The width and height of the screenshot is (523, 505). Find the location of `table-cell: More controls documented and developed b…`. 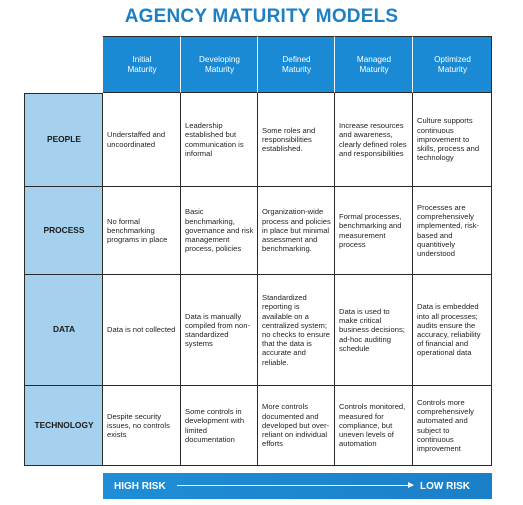

table-cell: More controls documented and developed b… is located at coordinates (296, 426).